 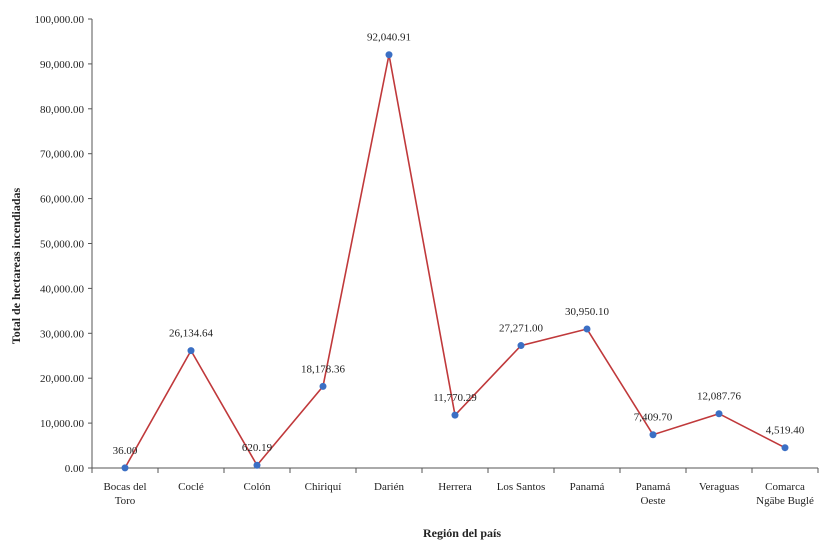 What do you see at coordinates (389, 487) in the screenshot?
I see `x-tick-label: Darién` at bounding box center [389, 487].